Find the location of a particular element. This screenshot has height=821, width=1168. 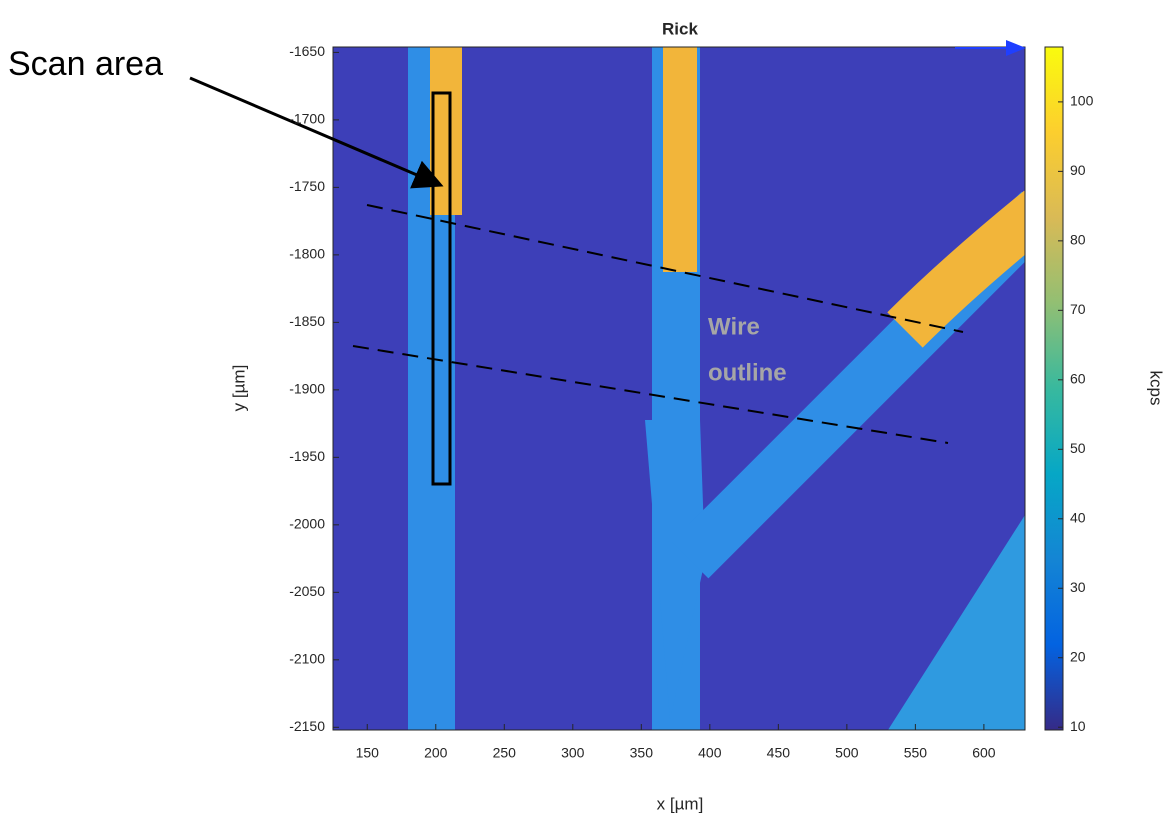

colorbar-tick-label: 90 is located at coordinates (1078, 170).